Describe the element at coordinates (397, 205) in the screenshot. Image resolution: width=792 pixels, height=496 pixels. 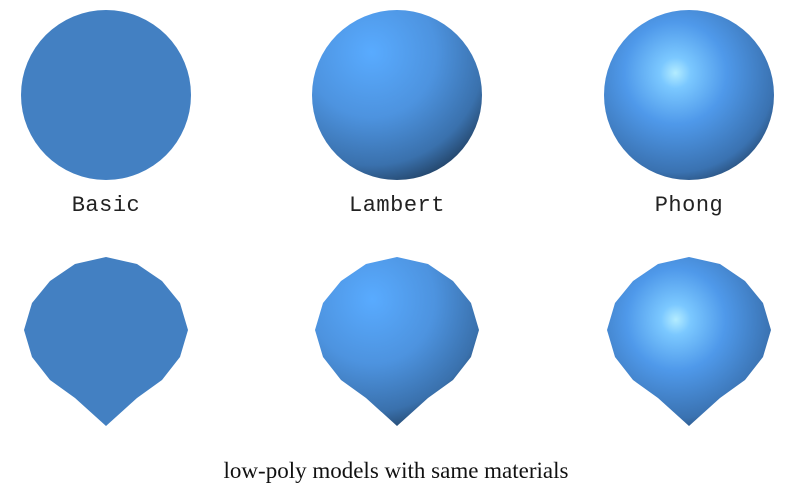
I see `lambert-label: Lambert` at that location.